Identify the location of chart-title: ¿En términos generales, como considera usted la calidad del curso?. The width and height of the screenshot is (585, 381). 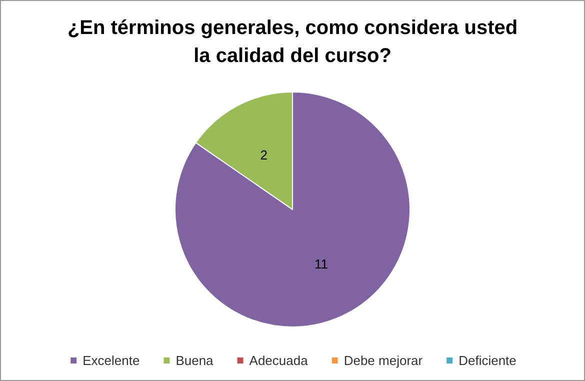
(292, 42).